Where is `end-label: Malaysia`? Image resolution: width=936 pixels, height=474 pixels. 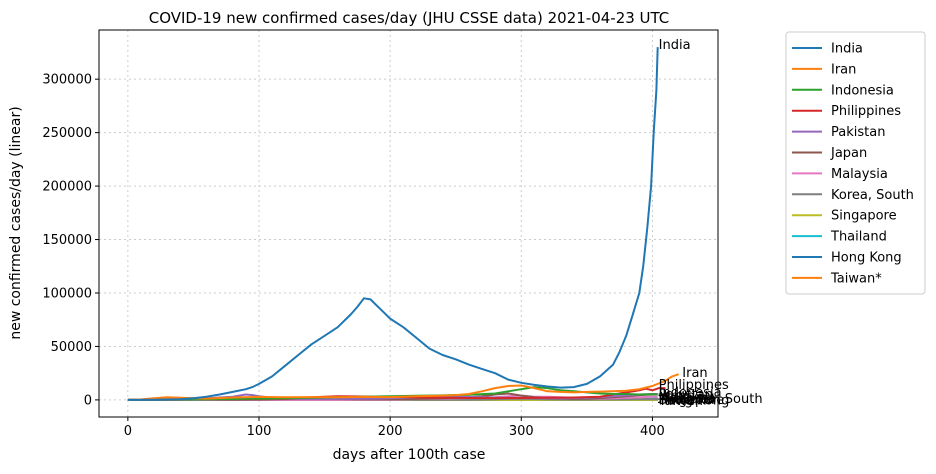 end-label: Malaysia is located at coordinates (687, 398).